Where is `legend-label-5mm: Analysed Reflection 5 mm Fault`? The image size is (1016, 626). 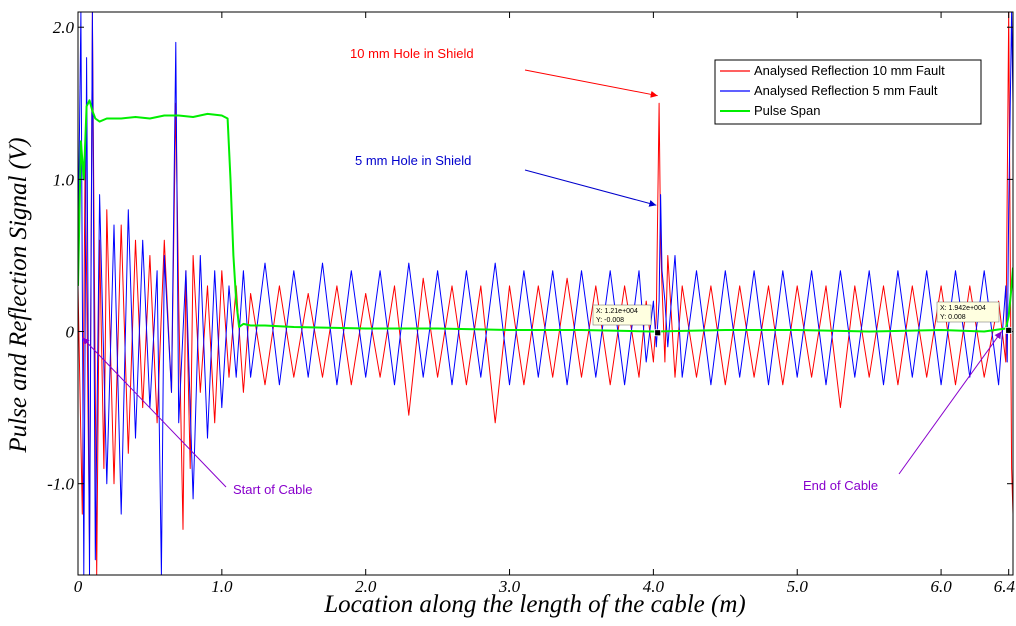
legend-label-5mm: Analysed Reflection 5 mm Fault is located at coordinates (846, 90).